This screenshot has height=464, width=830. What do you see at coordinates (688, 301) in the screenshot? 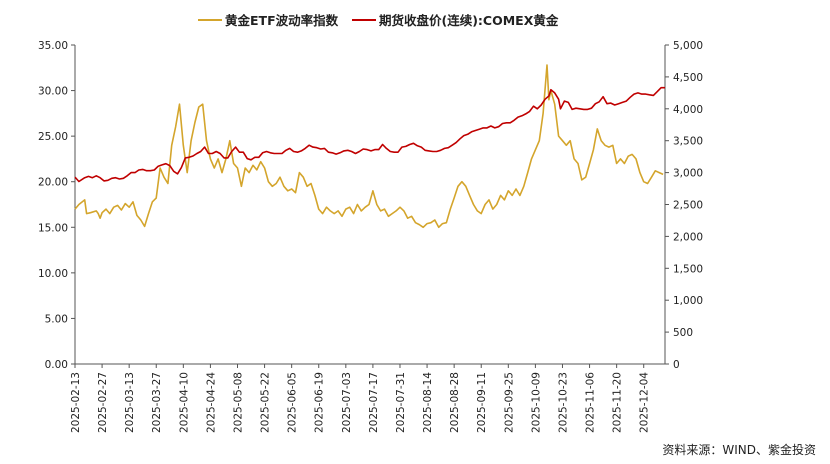
I see `y-right-tick-label: 1,000` at bounding box center [688, 301].